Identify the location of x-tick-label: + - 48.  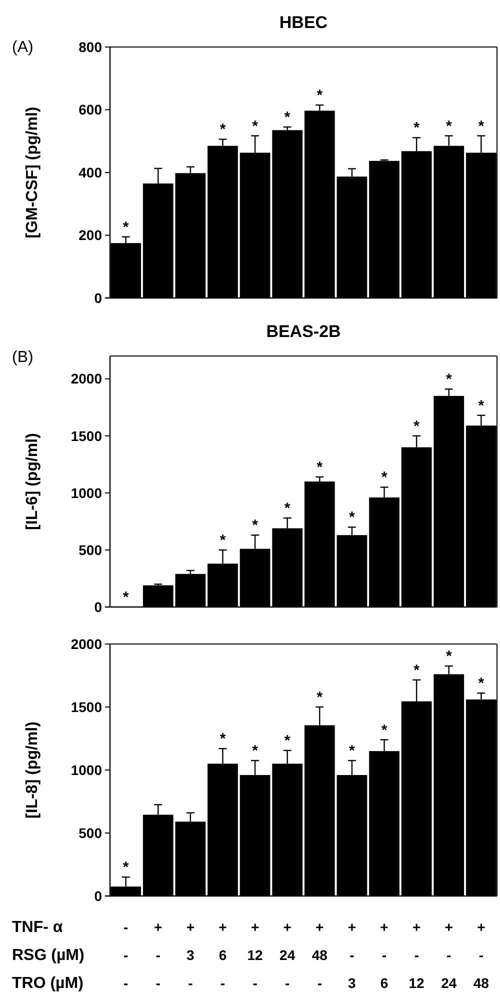
(481, 955).